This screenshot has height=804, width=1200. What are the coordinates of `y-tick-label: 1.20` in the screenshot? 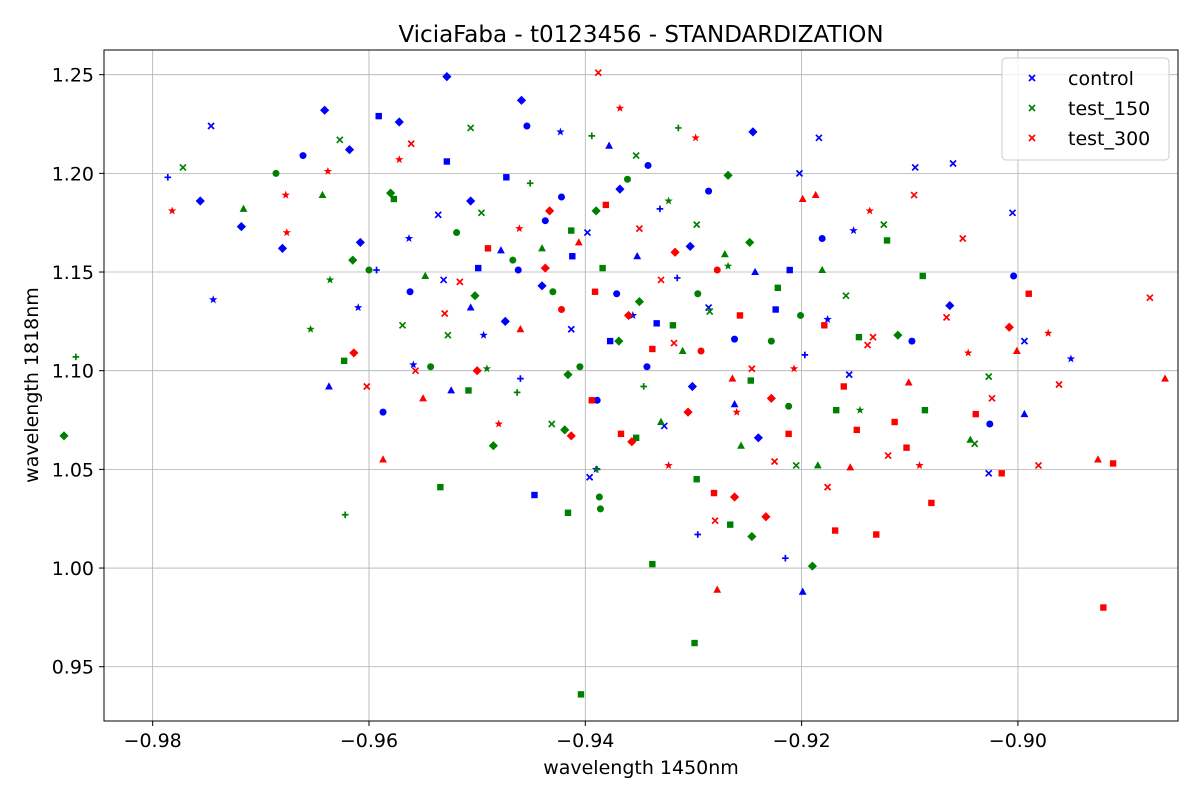 It's located at (73, 174).